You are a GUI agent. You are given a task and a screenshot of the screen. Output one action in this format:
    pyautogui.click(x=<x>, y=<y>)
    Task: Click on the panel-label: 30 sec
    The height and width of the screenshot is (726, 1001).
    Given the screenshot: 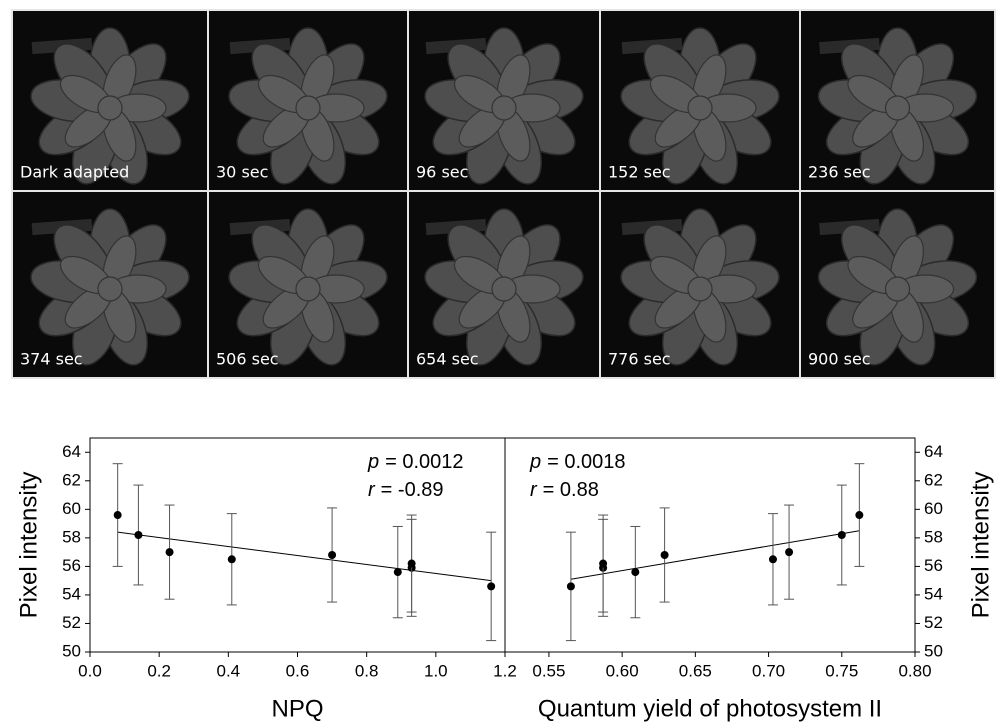 What is the action you would take?
    pyautogui.click(x=242, y=172)
    